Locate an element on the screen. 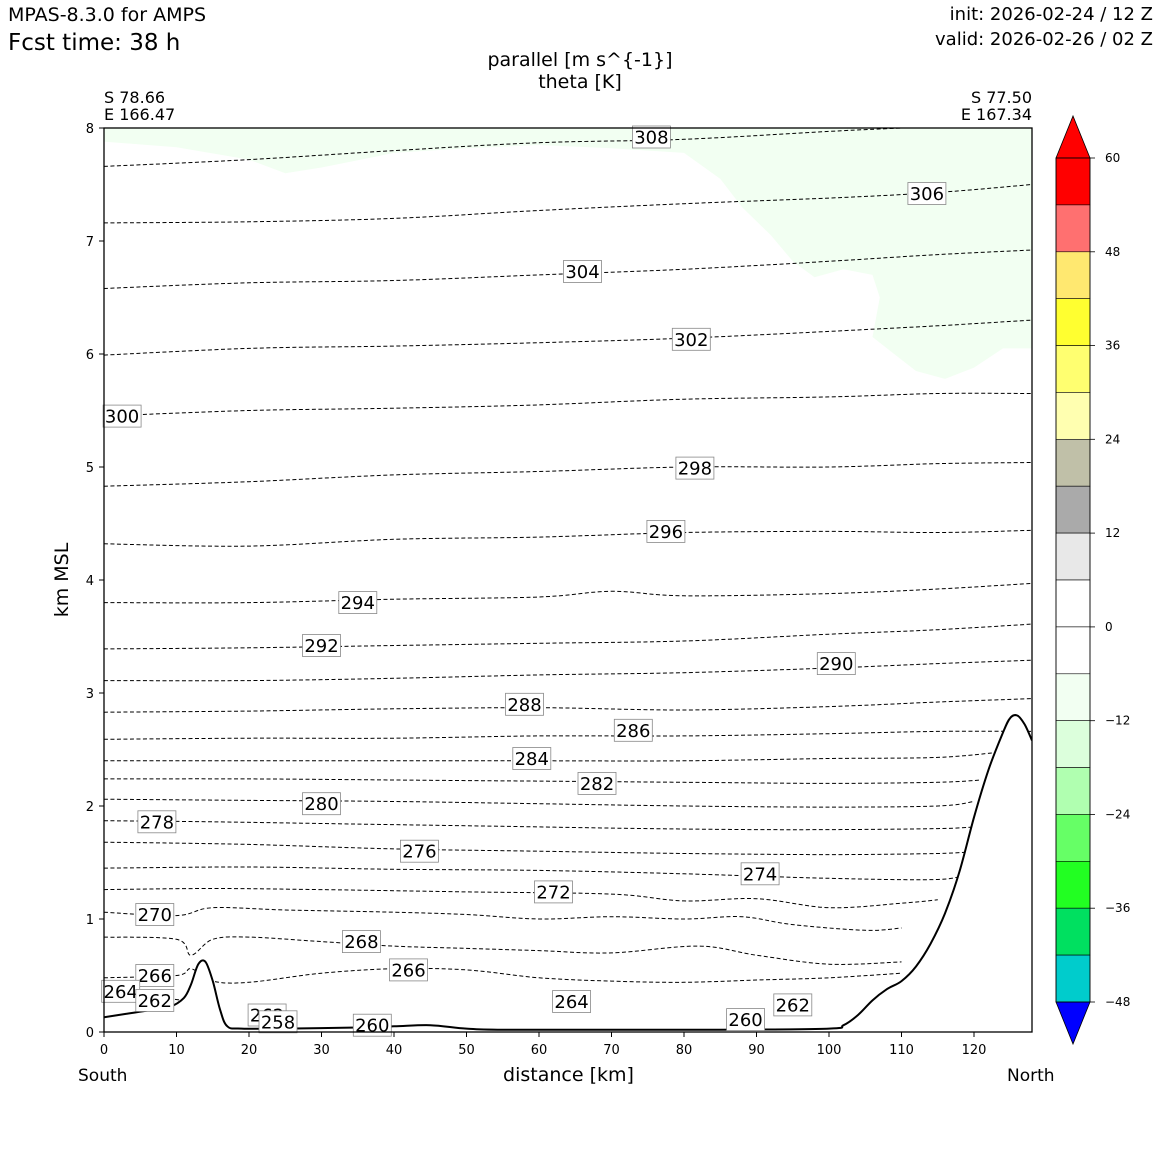  y-tick-label: 5 is located at coordinates (90, 468).